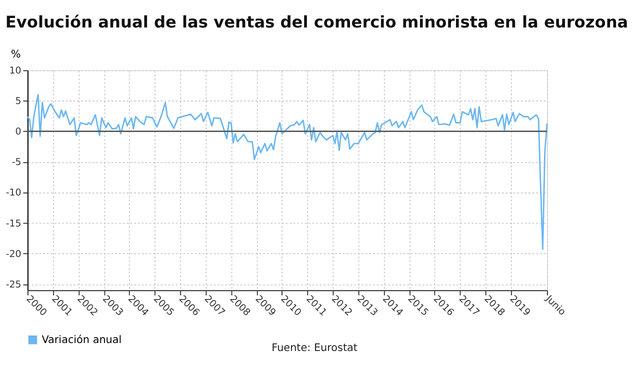  What do you see at coordinates (15, 71) in the screenshot?
I see `y-tick-label: 10` at bounding box center [15, 71].